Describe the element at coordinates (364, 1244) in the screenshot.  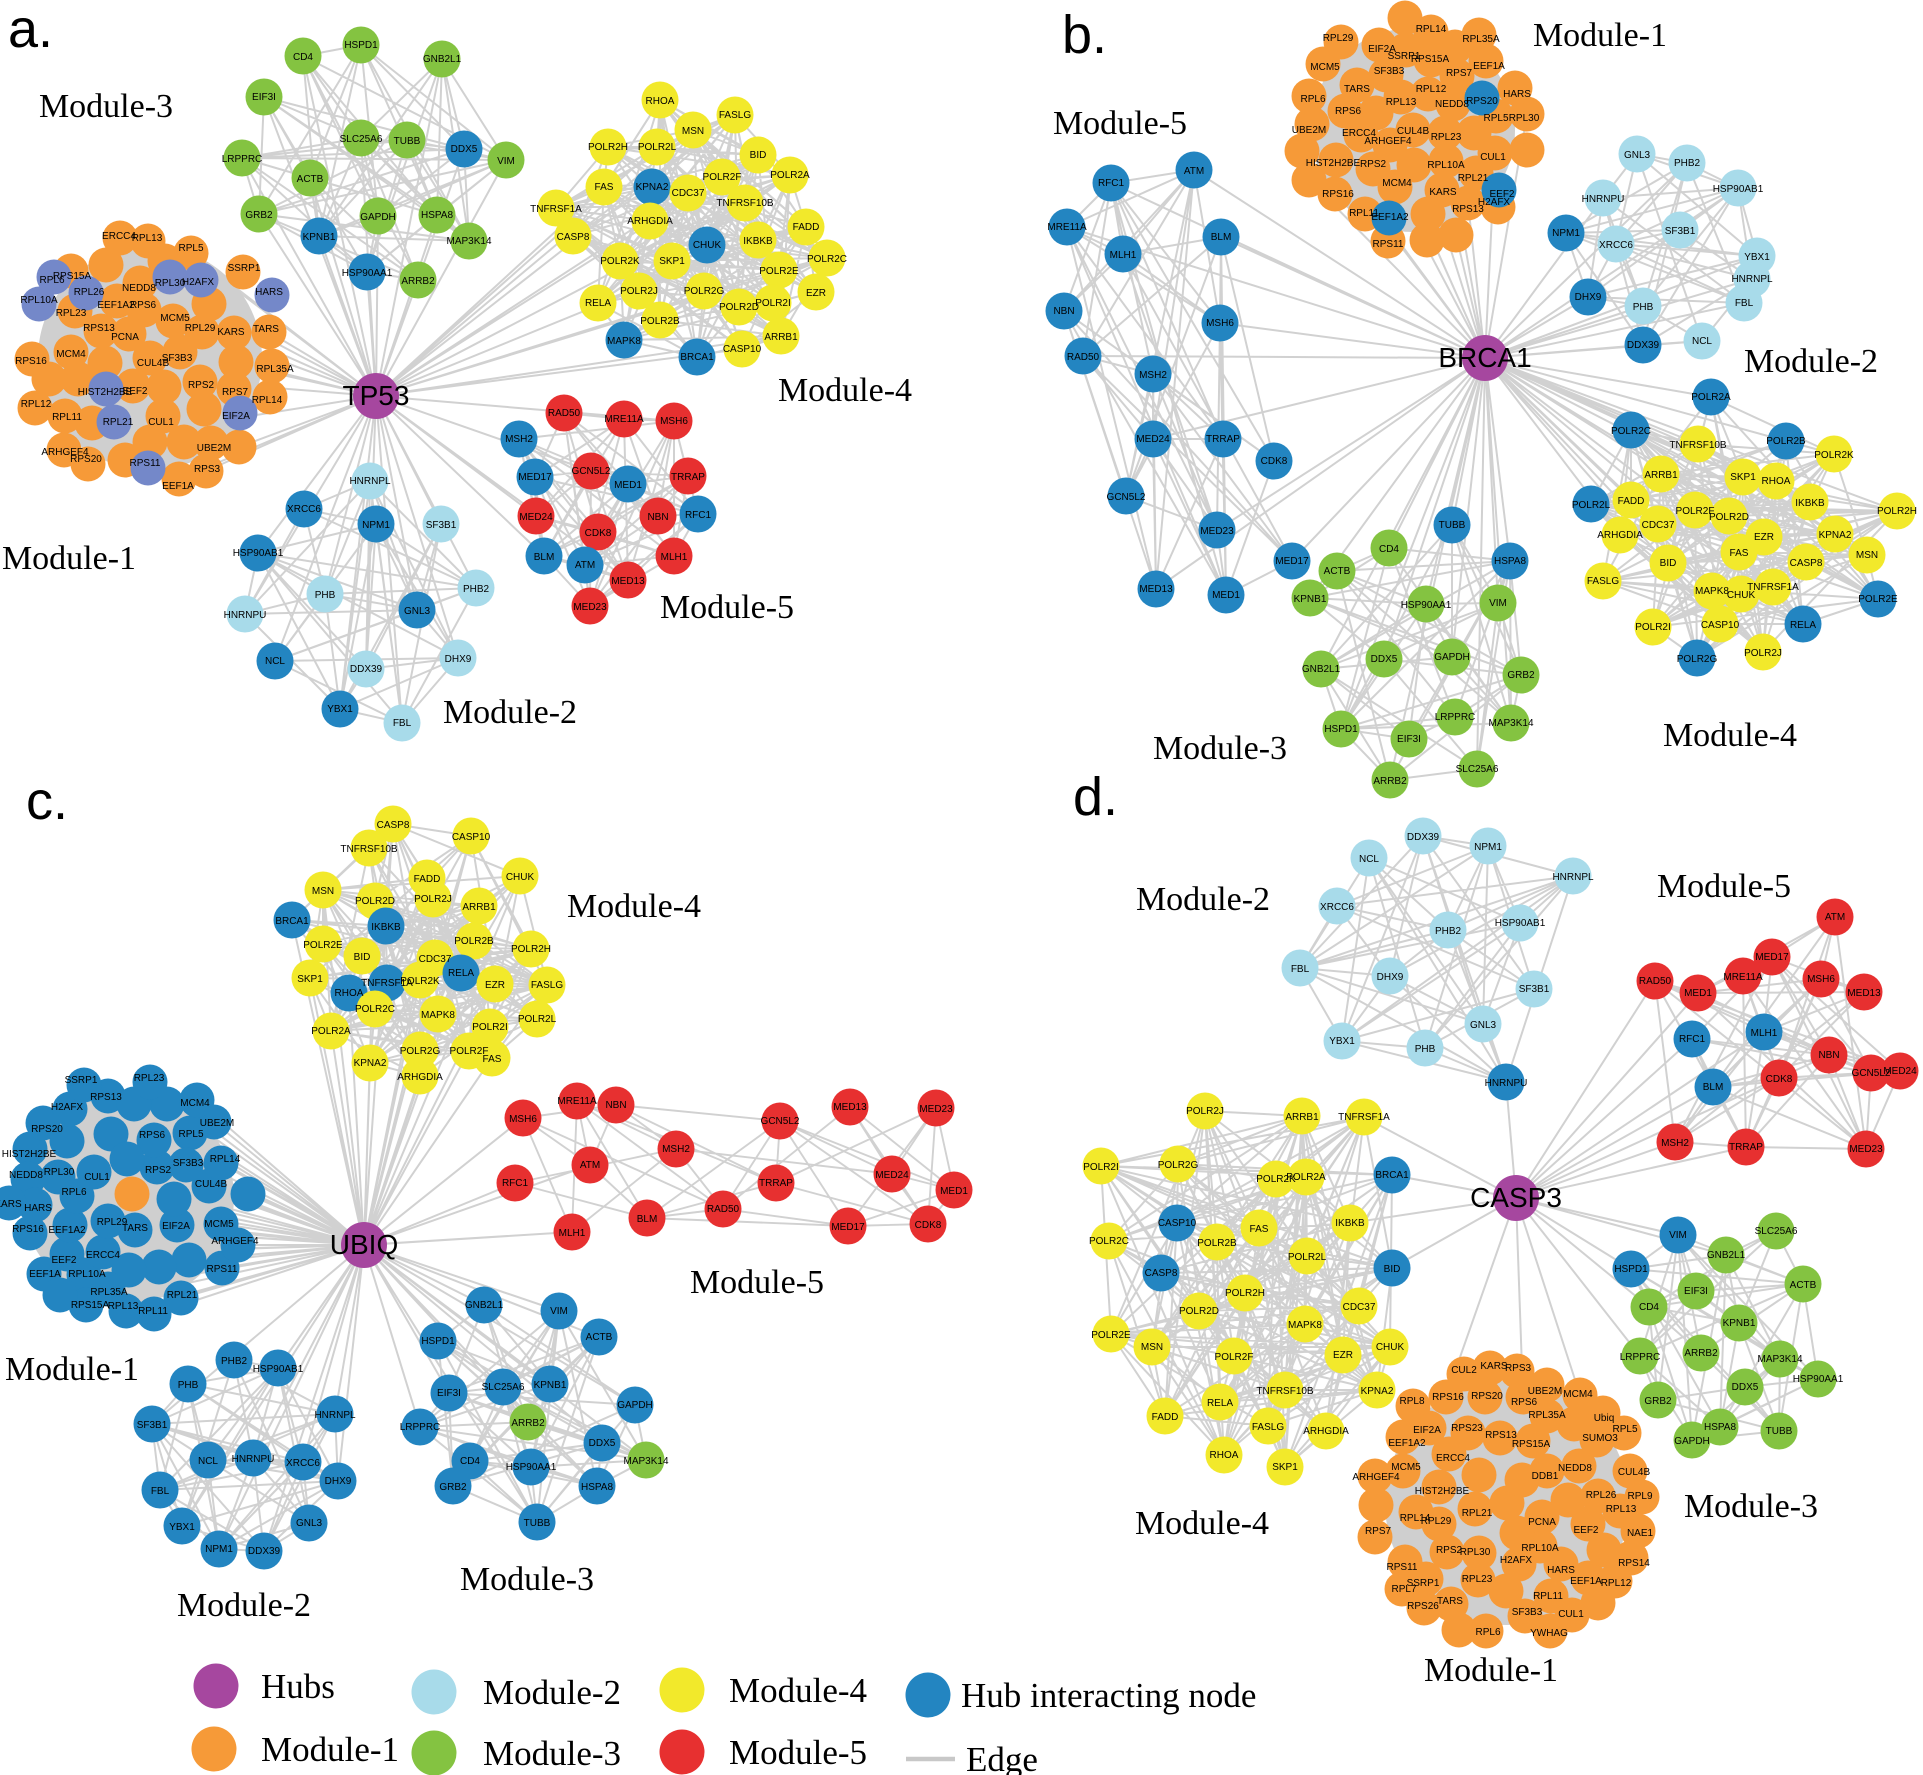
I see `svg-text: UBIQ` at that location.